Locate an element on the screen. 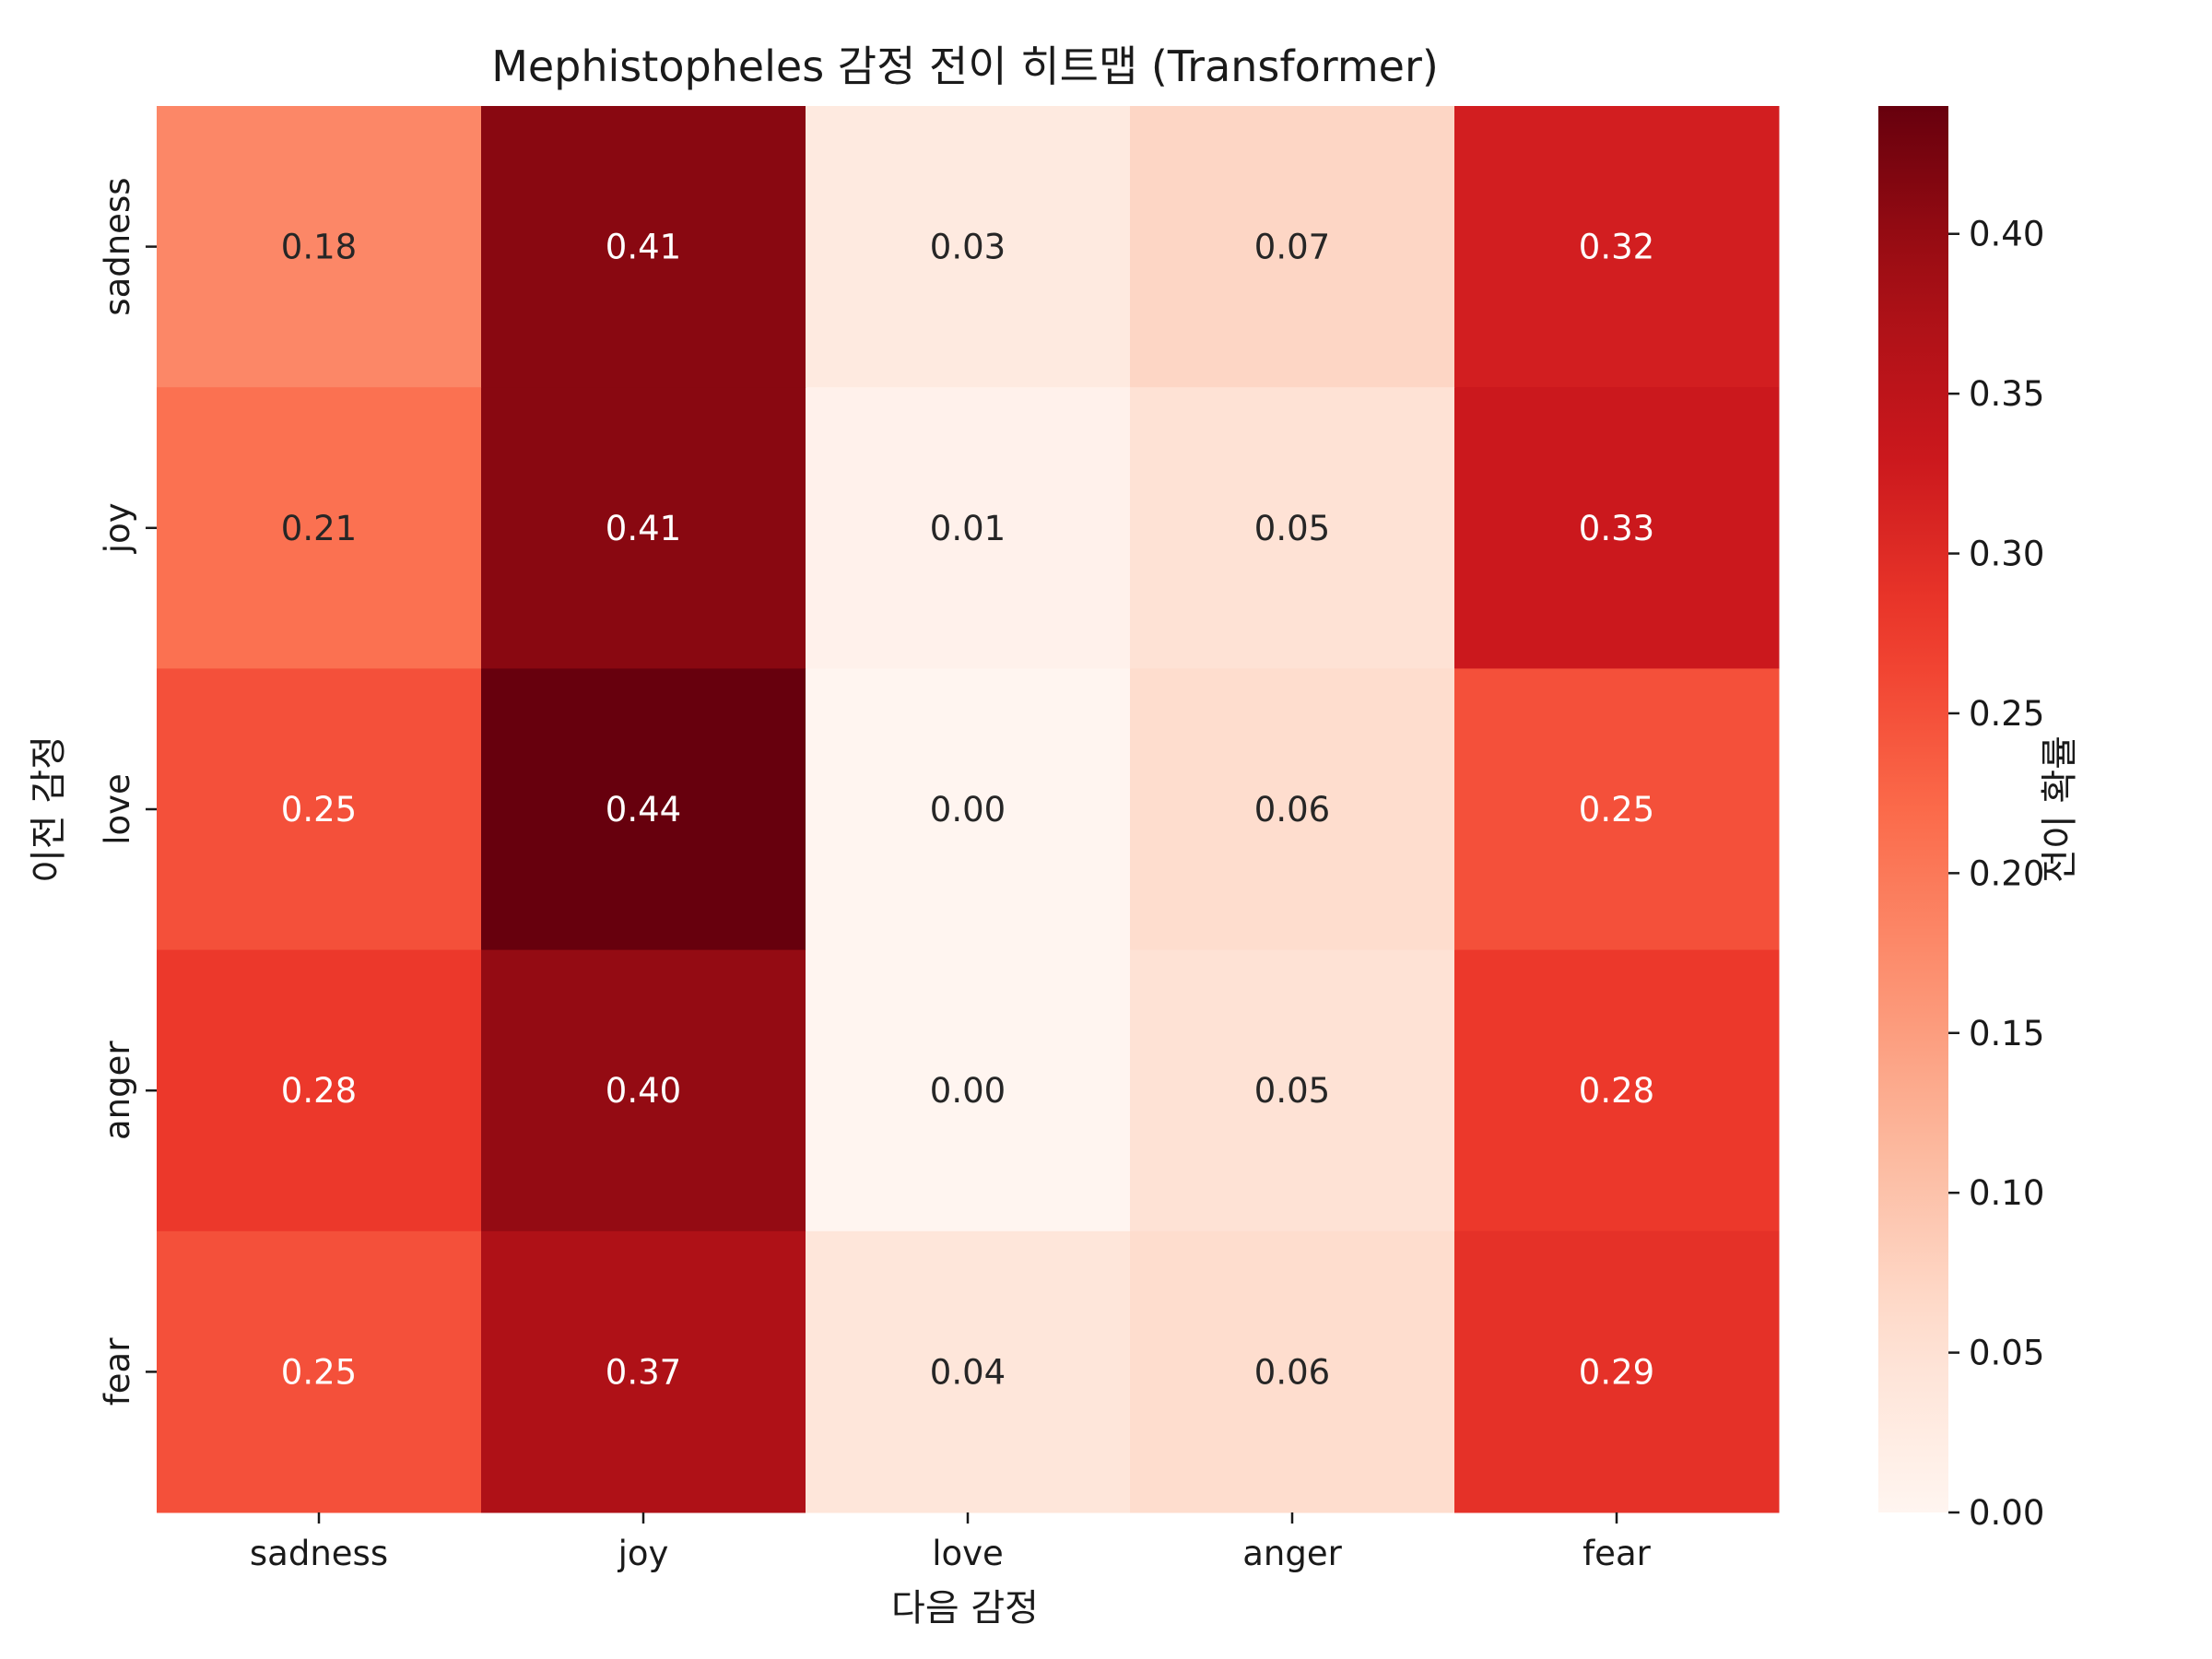  colorbar: 0.00 0.05 0.10 0.15 0.20 0.25 0.30 0.35 0.40 is located at coordinates (1961, 819).